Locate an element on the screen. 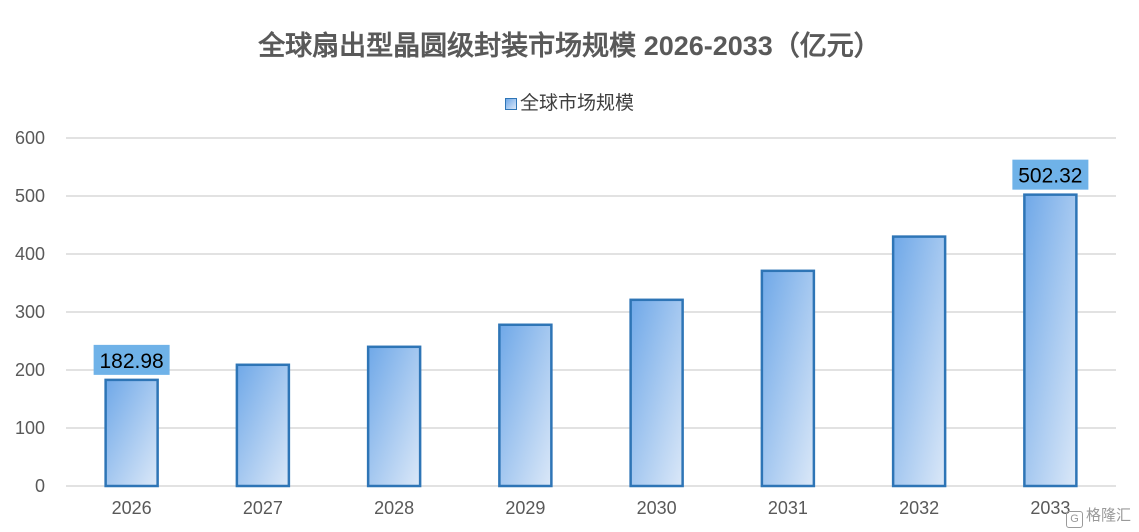  x-tick-label: 2029 is located at coordinates (525, 508).